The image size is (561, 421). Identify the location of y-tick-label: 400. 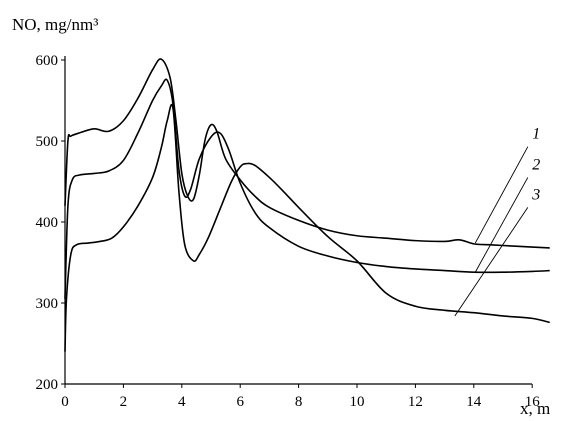
(47, 223).